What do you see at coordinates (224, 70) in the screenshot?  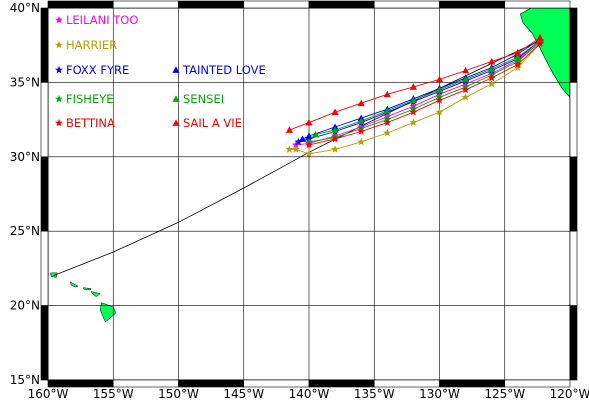 I see `legend-label-tainted-love: TAINTED LOVE` at bounding box center [224, 70].